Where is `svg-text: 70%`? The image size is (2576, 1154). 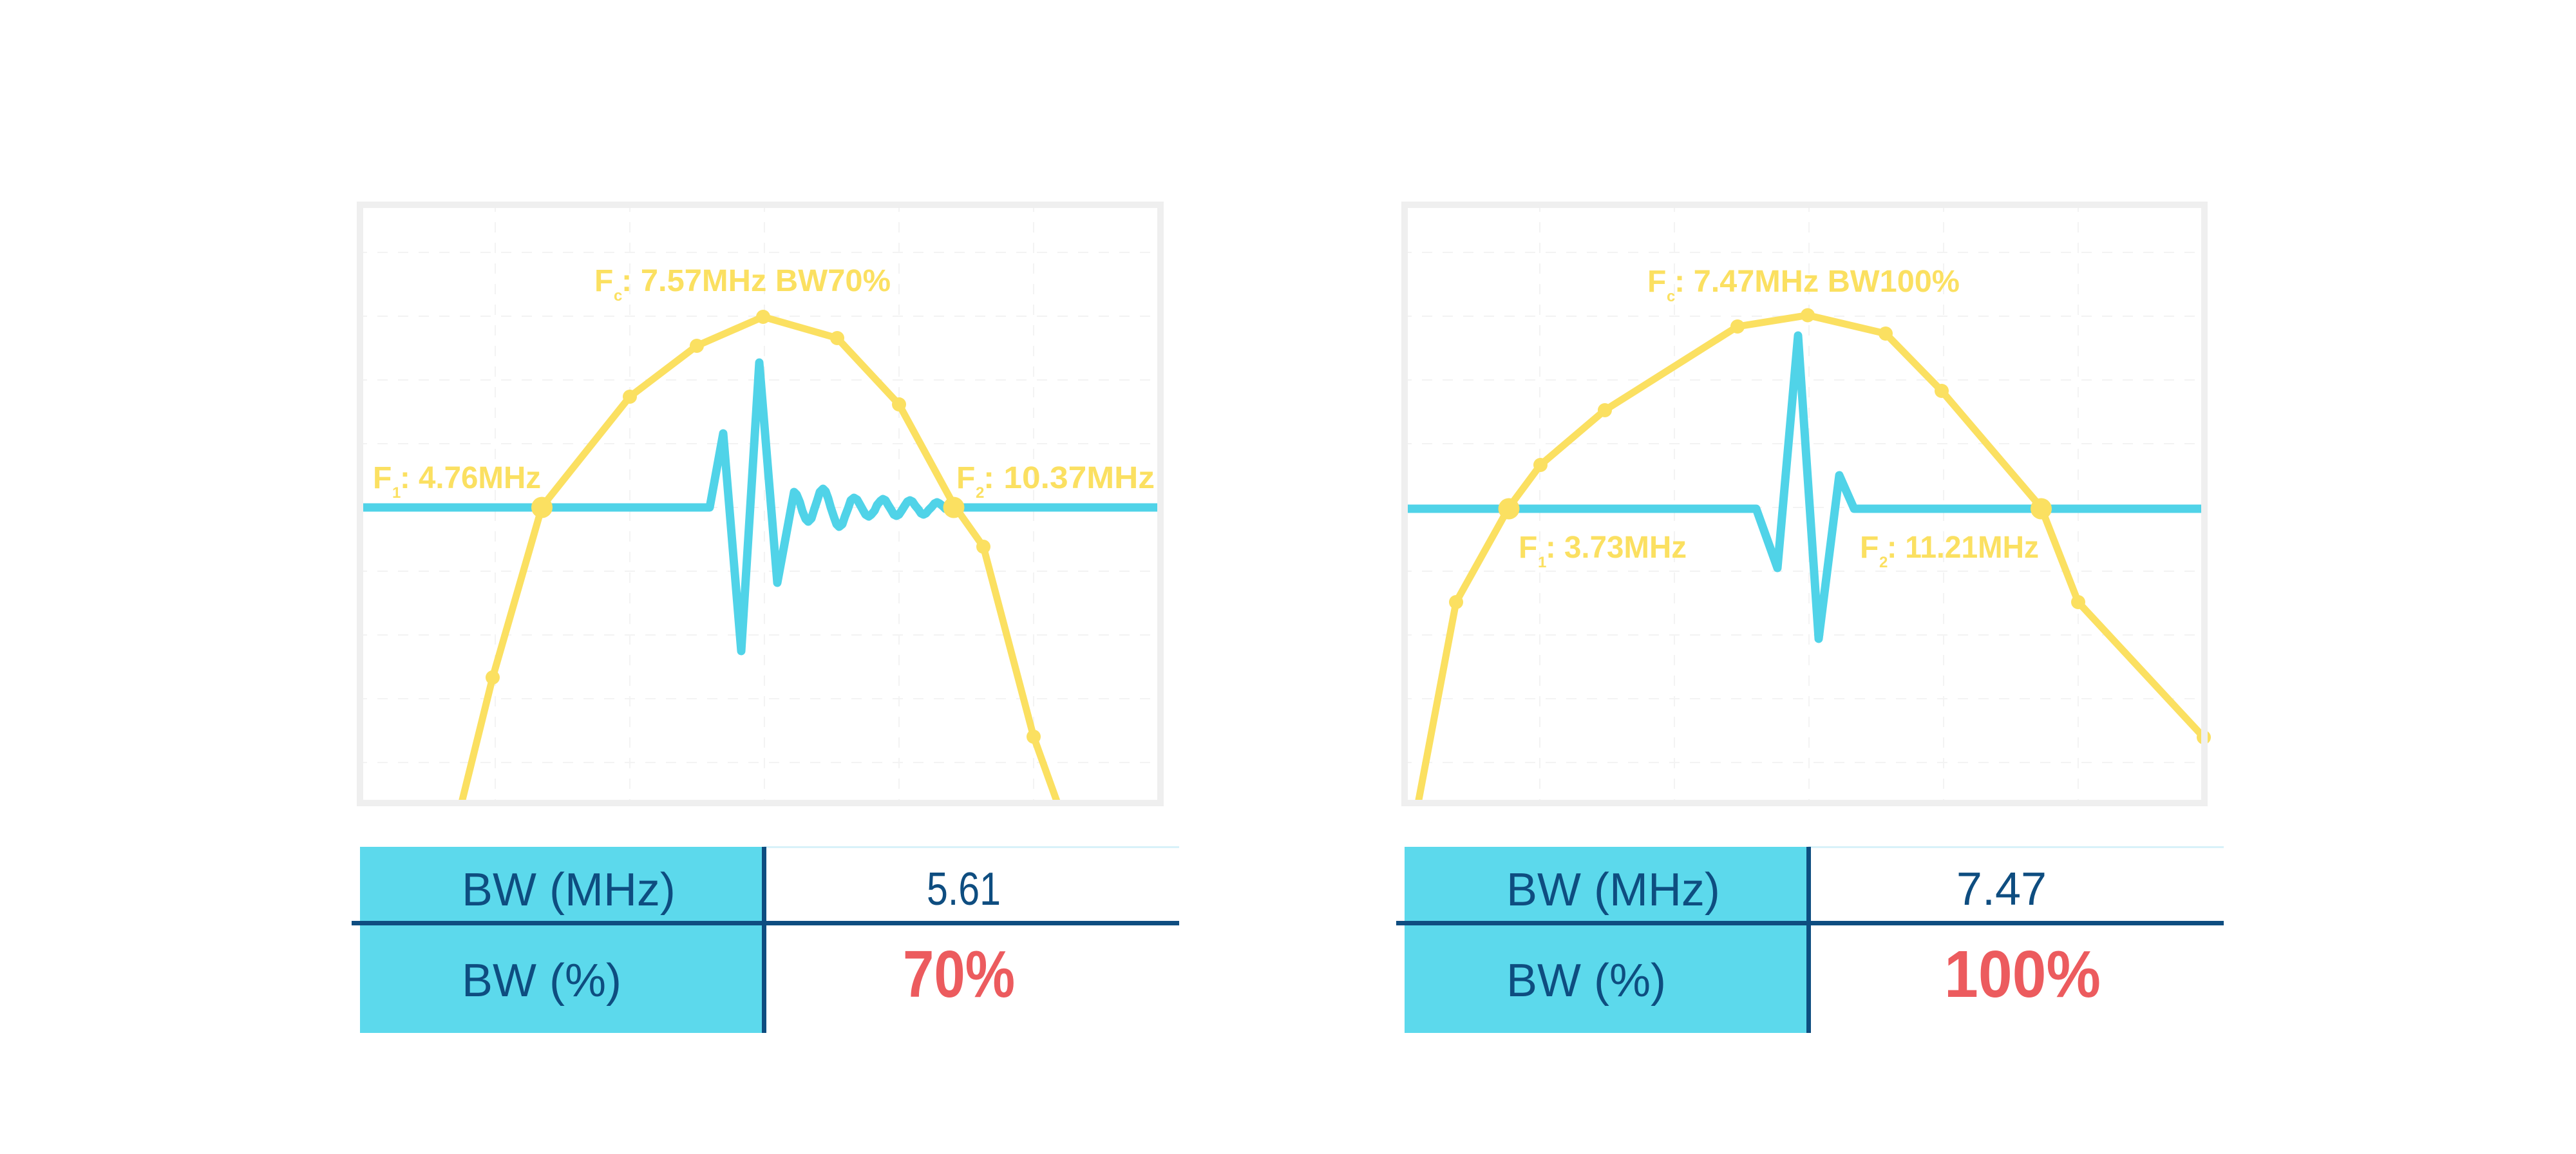 svg-text: 70% is located at coordinates (959, 974).